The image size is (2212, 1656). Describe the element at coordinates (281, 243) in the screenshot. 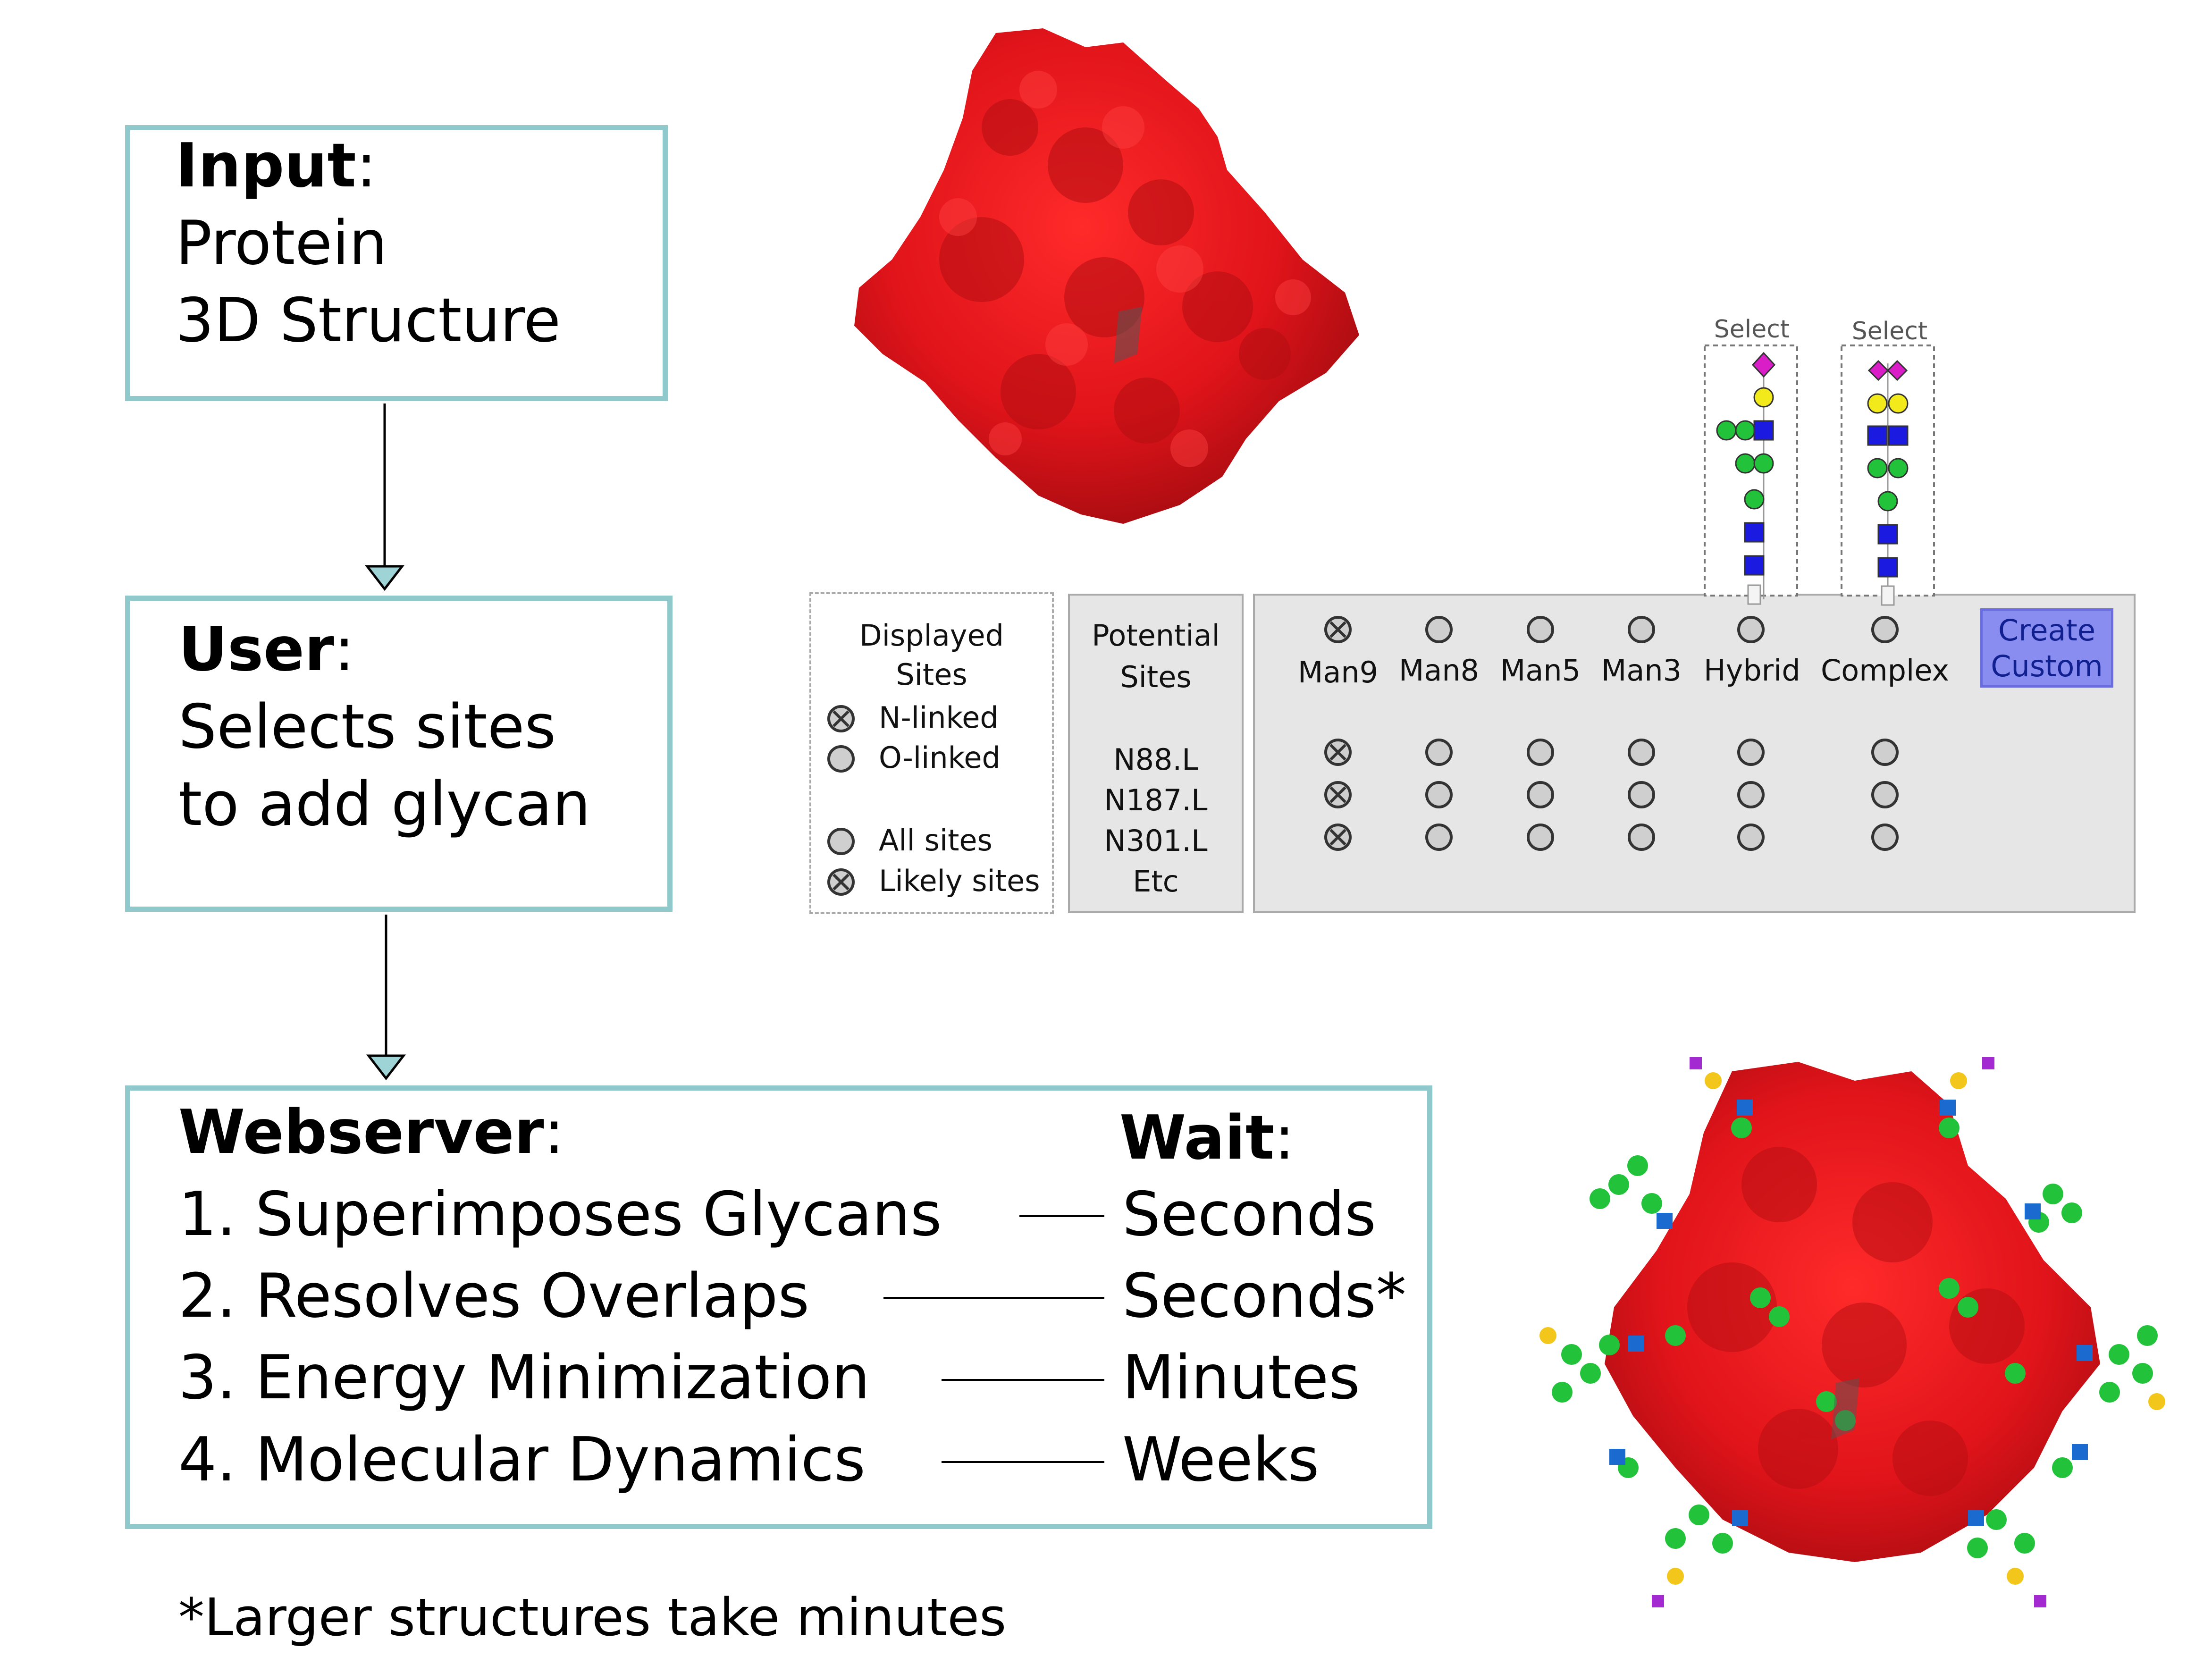

I see `input-line1: Protein` at that location.